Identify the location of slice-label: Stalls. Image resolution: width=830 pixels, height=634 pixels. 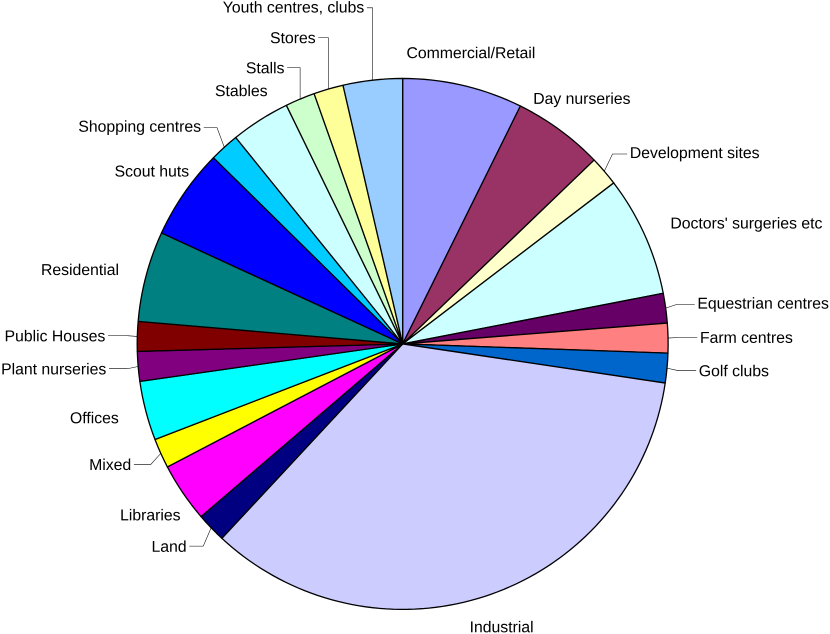
(265, 68).